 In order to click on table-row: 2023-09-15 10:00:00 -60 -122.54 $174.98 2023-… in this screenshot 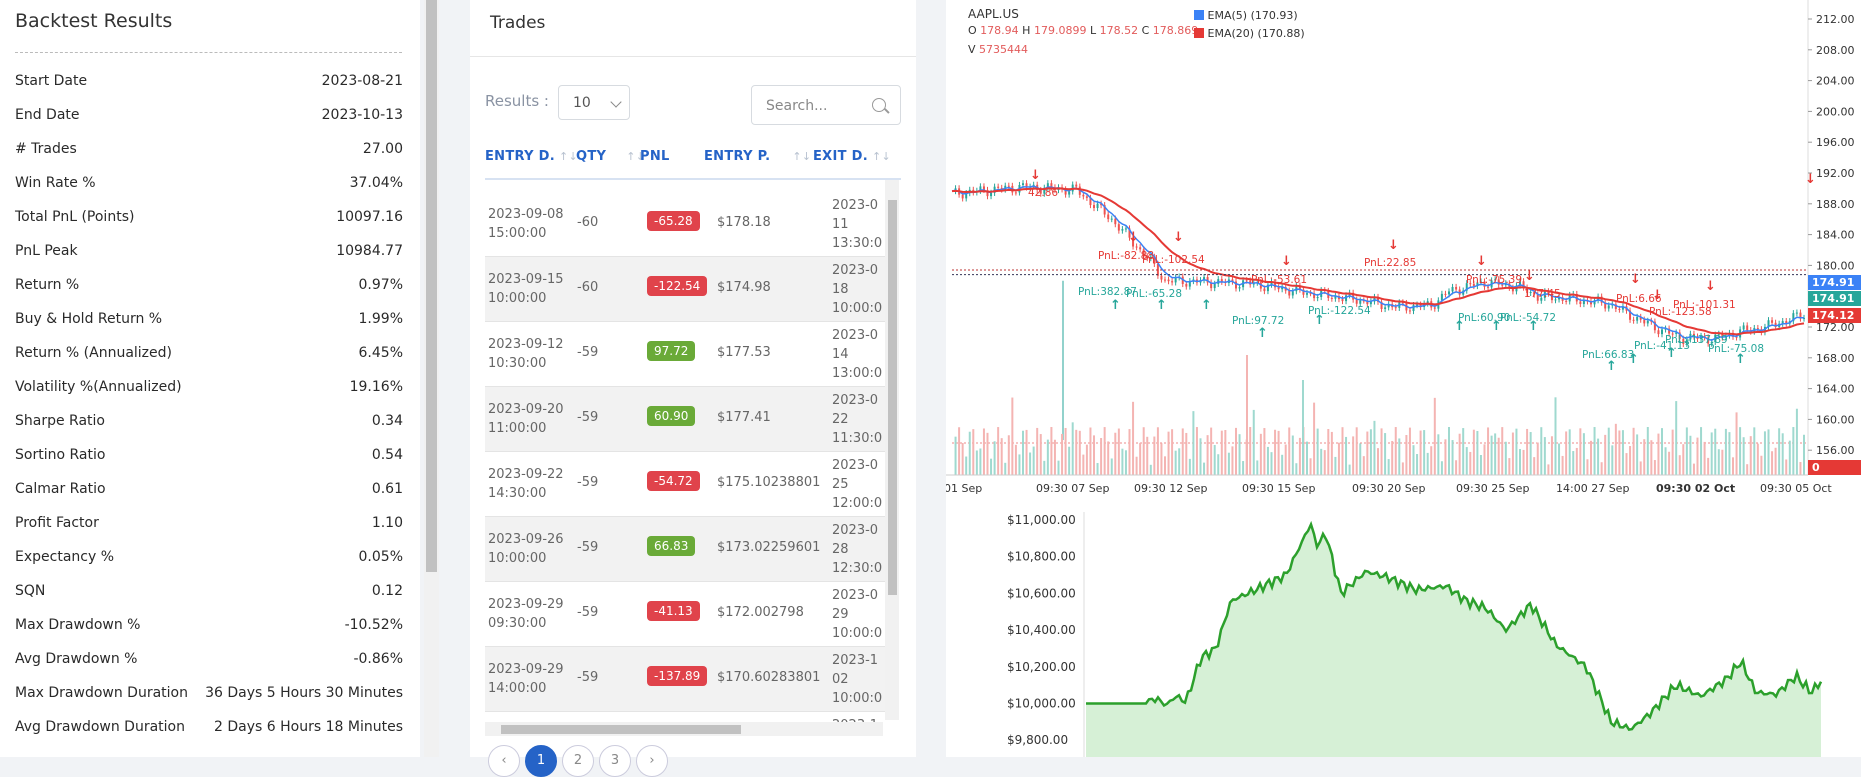, I will do `click(687, 289)`.